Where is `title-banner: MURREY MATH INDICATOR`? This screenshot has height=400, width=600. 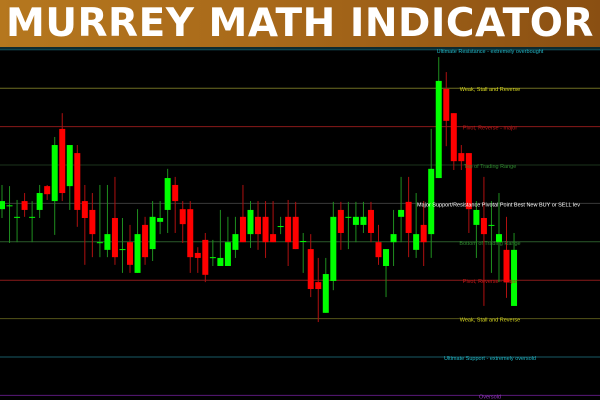 title-banner: MURREY MATH INDICATOR is located at coordinates (300, 24).